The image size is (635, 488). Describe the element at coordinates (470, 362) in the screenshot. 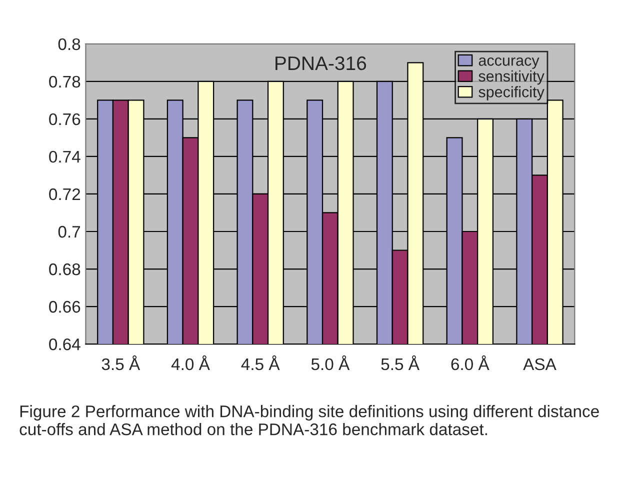

I see `x-tick-label: 6.0 Å` at that location.